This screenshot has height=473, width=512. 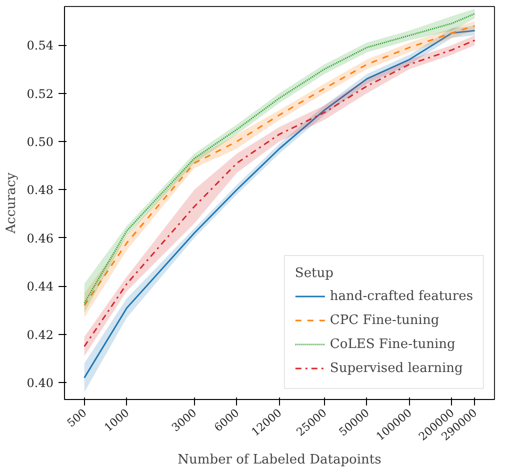 I want to click on legend-label: CoLES Fine-tuning, so click(x=393, y=344).